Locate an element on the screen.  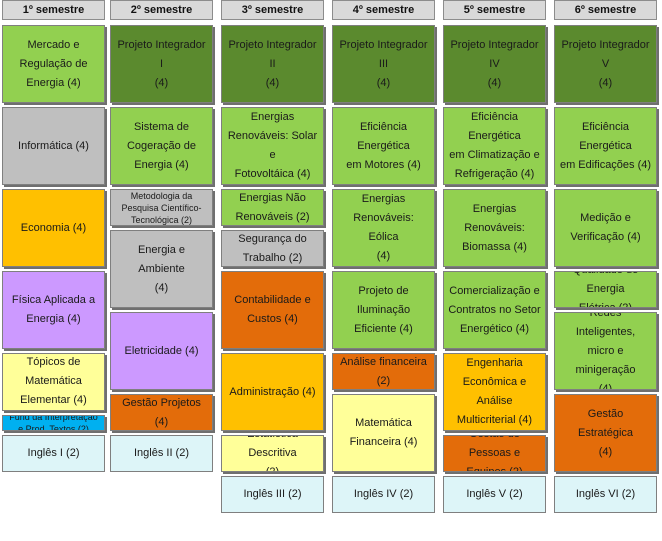
course-label: Projeto Integrador III (4) is located at coordinates (383, 63).